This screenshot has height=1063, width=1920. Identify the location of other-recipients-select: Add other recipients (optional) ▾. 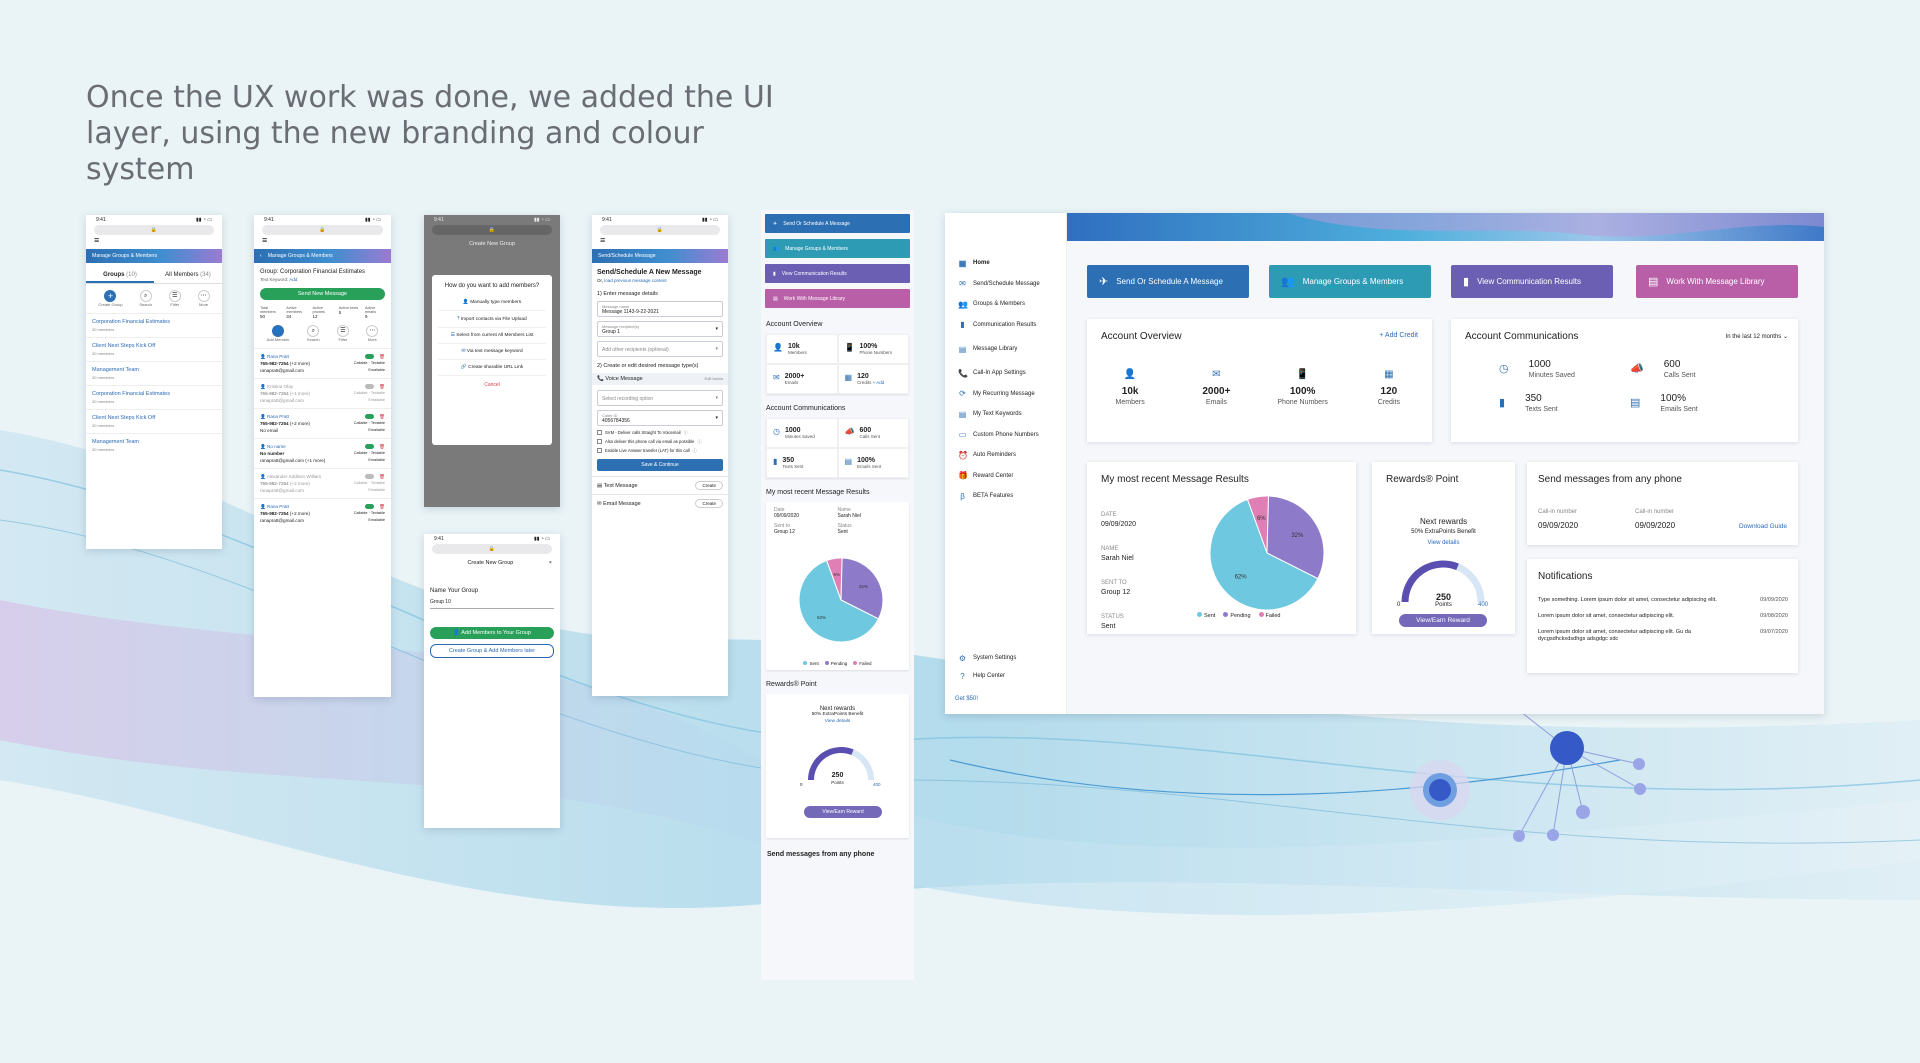
(660, 349).